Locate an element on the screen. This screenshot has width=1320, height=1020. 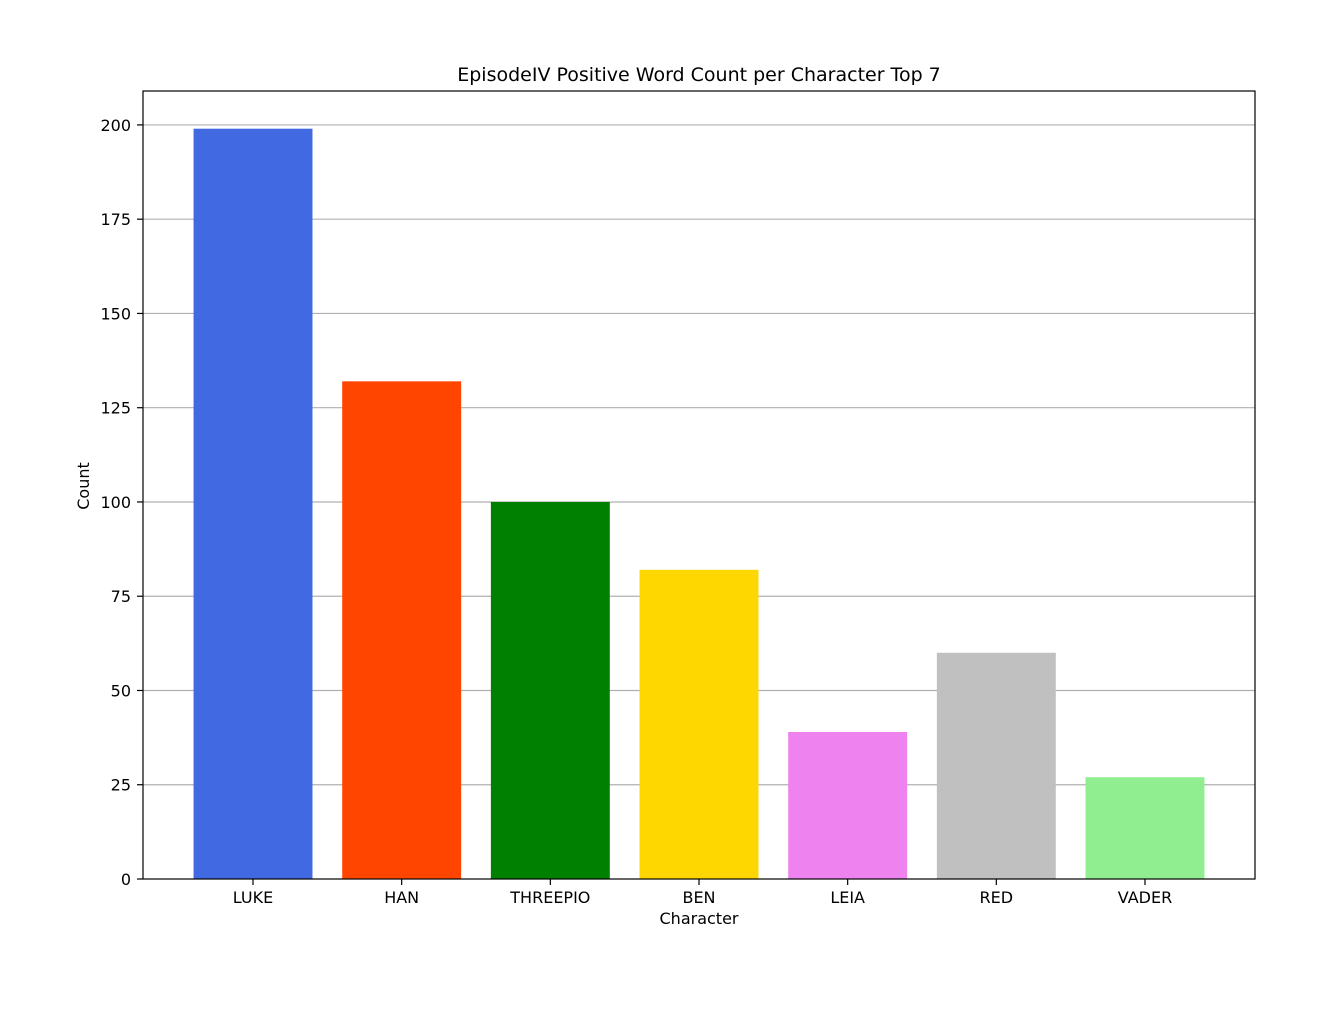
y-tick-label: 75 is located at coordinates (121, 596).